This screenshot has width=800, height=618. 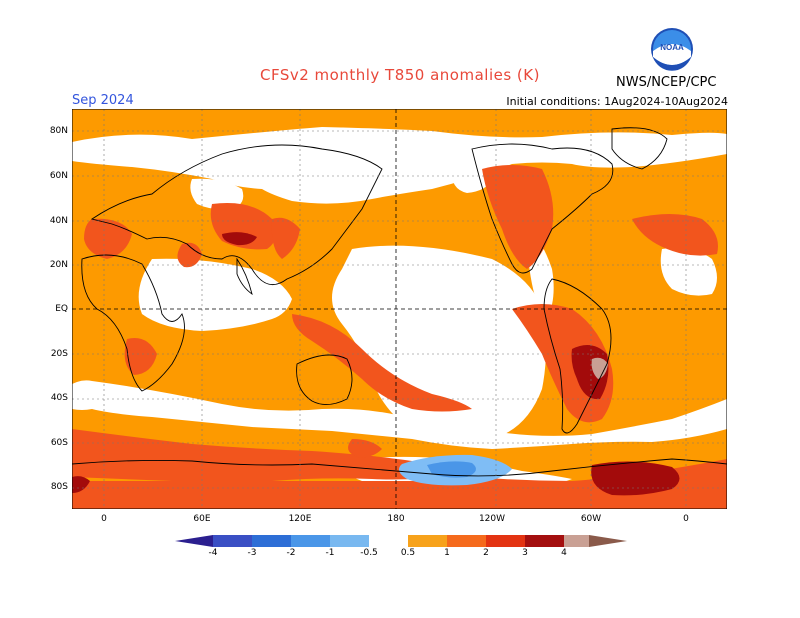 I want to click on forecast-month: Sep 2024, so click(x=103, y=100).